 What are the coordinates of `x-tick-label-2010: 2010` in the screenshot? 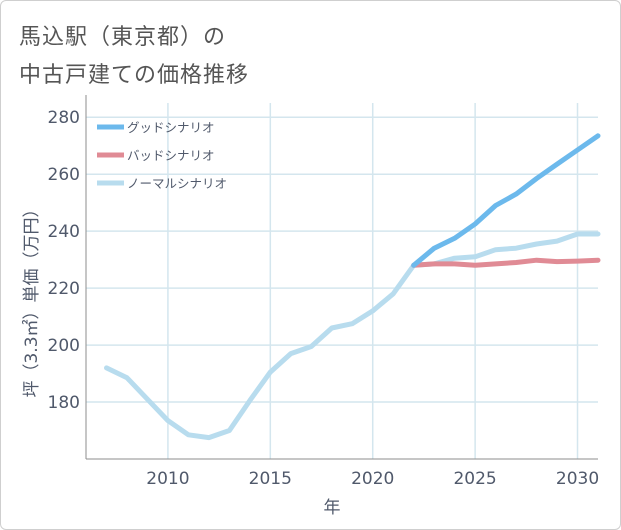 It's located at (167, 479).